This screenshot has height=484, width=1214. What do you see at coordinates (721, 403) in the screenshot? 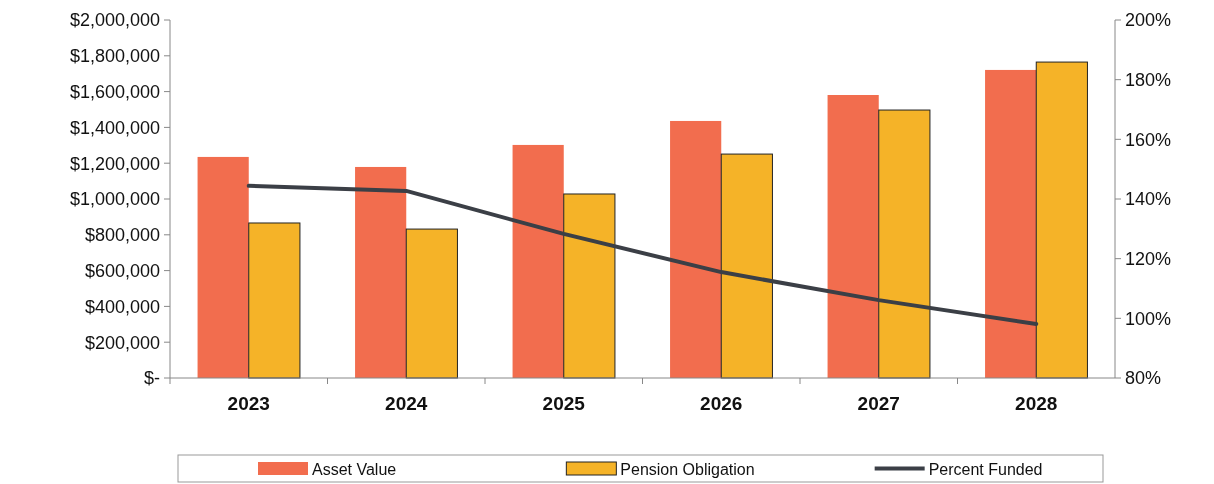
I see `x-tick-label: 2026` at bounding box center [721, 403].